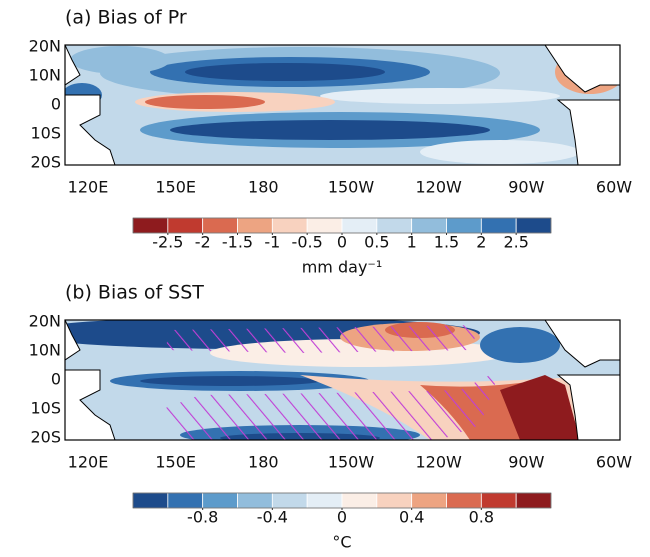  What do you see at coordinates (515, 242) in the screenshot?
I see `colorbar-tick-label: 2.5` at bounding box center [515, 242].